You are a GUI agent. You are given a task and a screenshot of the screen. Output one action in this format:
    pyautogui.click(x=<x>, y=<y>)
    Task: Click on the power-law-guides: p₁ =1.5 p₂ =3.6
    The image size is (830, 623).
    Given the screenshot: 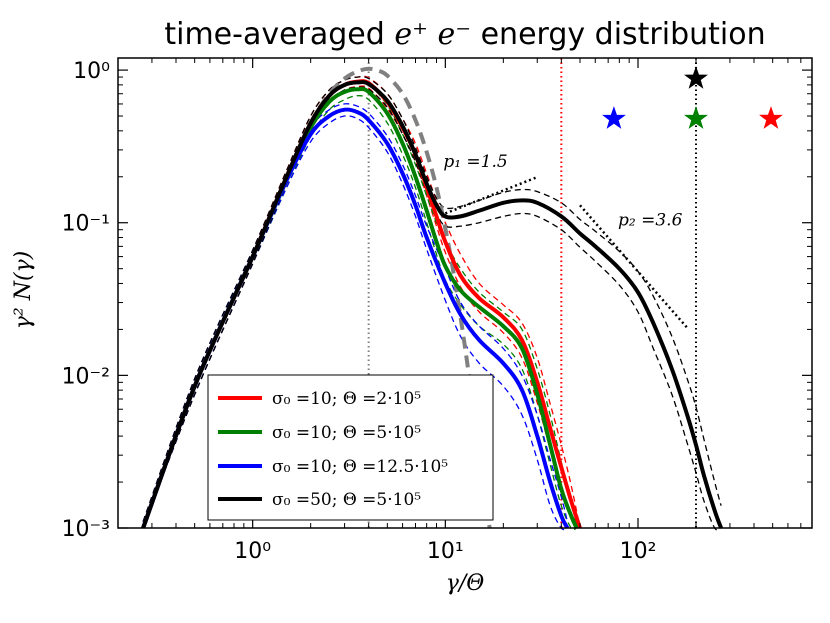 What is the action you would take?
    pyautogui.click(x=566, y=240)
    